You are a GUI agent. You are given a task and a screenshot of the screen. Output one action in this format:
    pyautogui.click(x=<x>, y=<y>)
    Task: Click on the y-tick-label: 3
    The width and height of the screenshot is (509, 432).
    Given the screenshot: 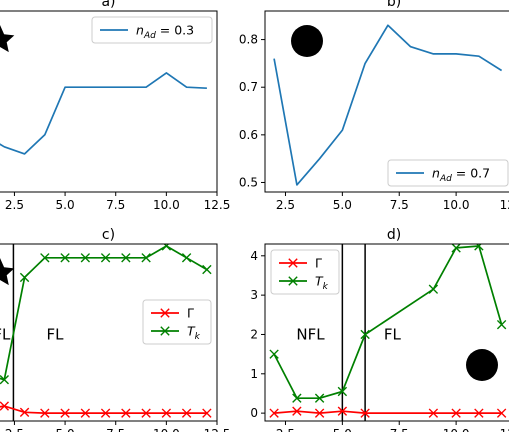 What is the action you would take?
    pyautogui.click(x=254, y=295)
    